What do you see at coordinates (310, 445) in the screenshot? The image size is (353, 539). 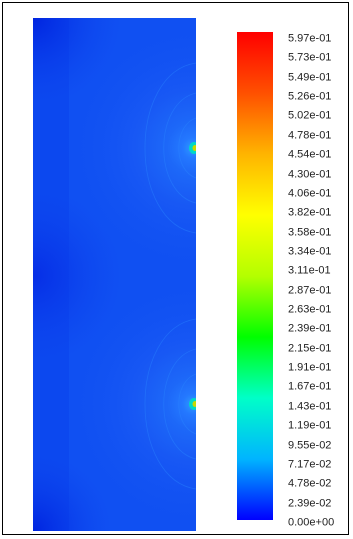 I see `colorbar-label: 9.55e-02` at bounding box center [310, 445].